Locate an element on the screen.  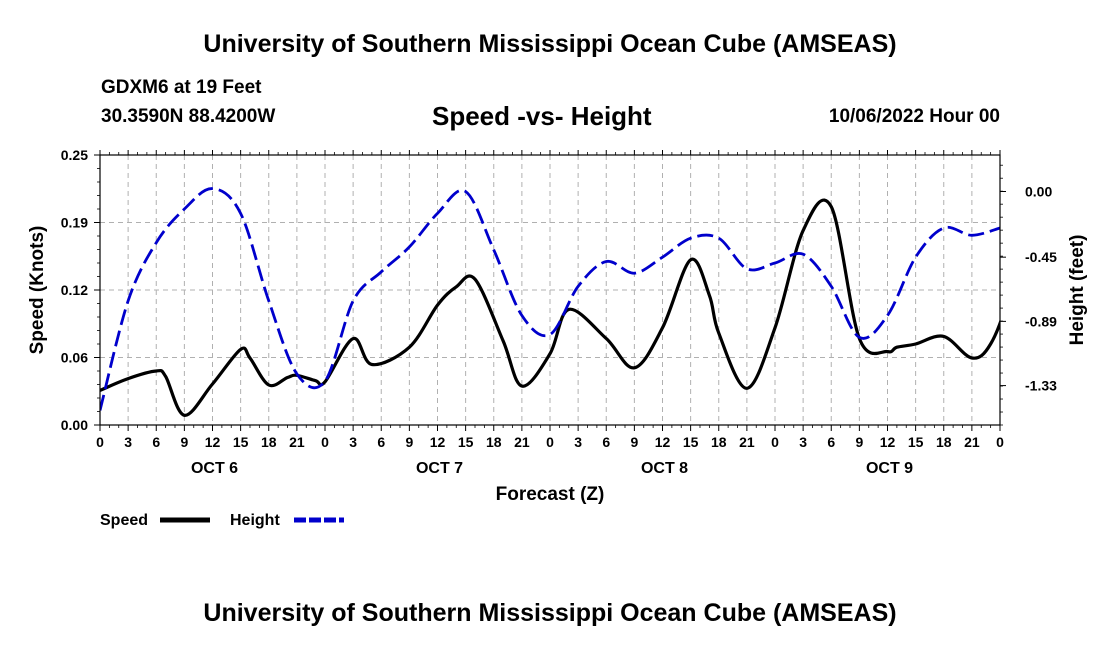
chart-title: Speed -vs- Height is located at coordinates (542, 116).